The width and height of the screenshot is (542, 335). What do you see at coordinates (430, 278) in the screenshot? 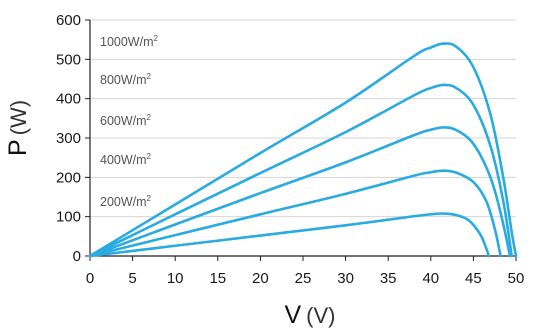
I see `x-tick-label: 40` at bounding box center [430, 278].